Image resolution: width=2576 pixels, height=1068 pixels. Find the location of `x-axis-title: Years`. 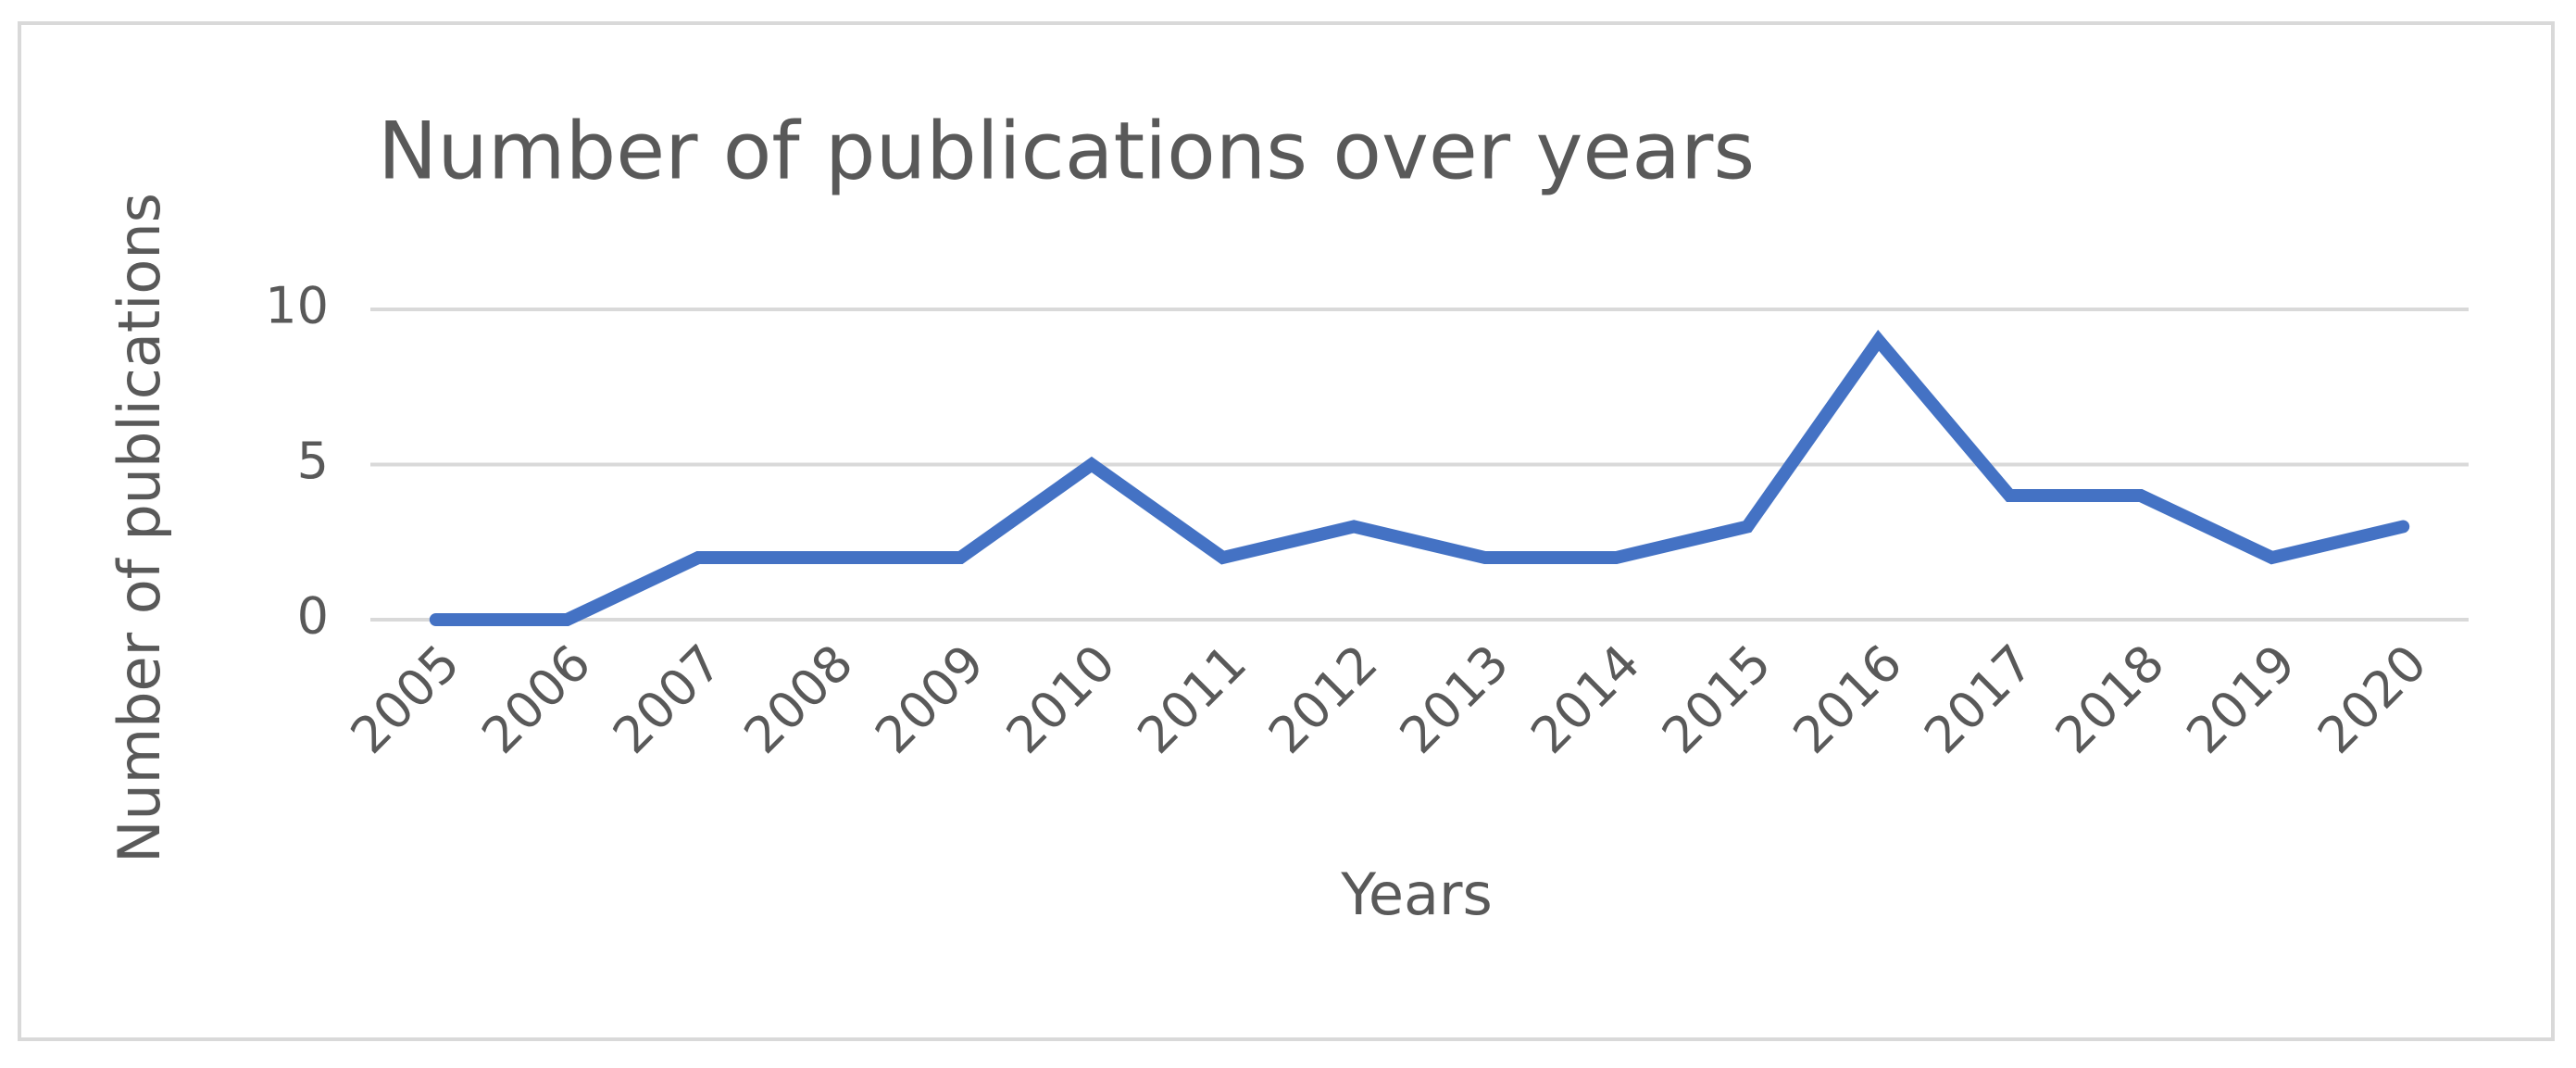

x-axis-title: Years is located at coordinates (1417, 894).